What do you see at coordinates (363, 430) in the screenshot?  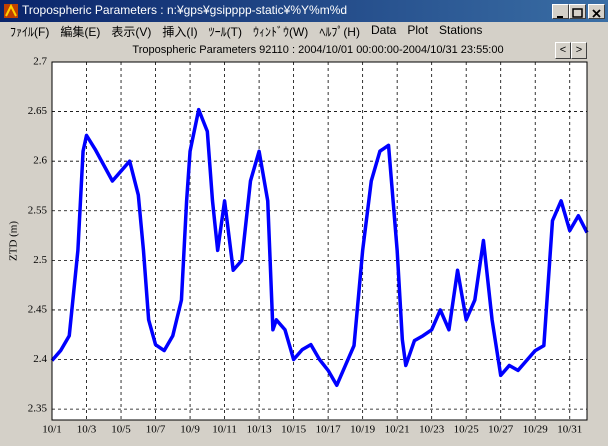 I see `x-tick-label: 10/19` at bounding box center [363, 430].